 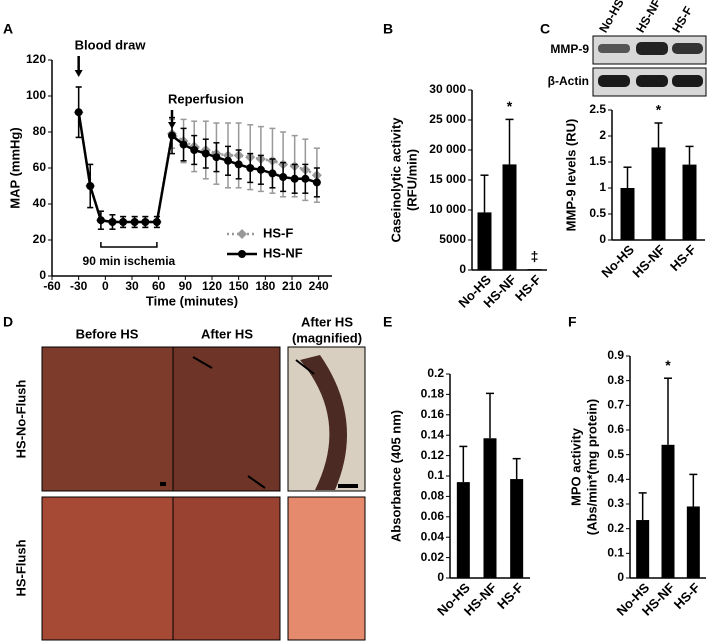 I want to click on significance: ‡, so click(x=535, y=256).